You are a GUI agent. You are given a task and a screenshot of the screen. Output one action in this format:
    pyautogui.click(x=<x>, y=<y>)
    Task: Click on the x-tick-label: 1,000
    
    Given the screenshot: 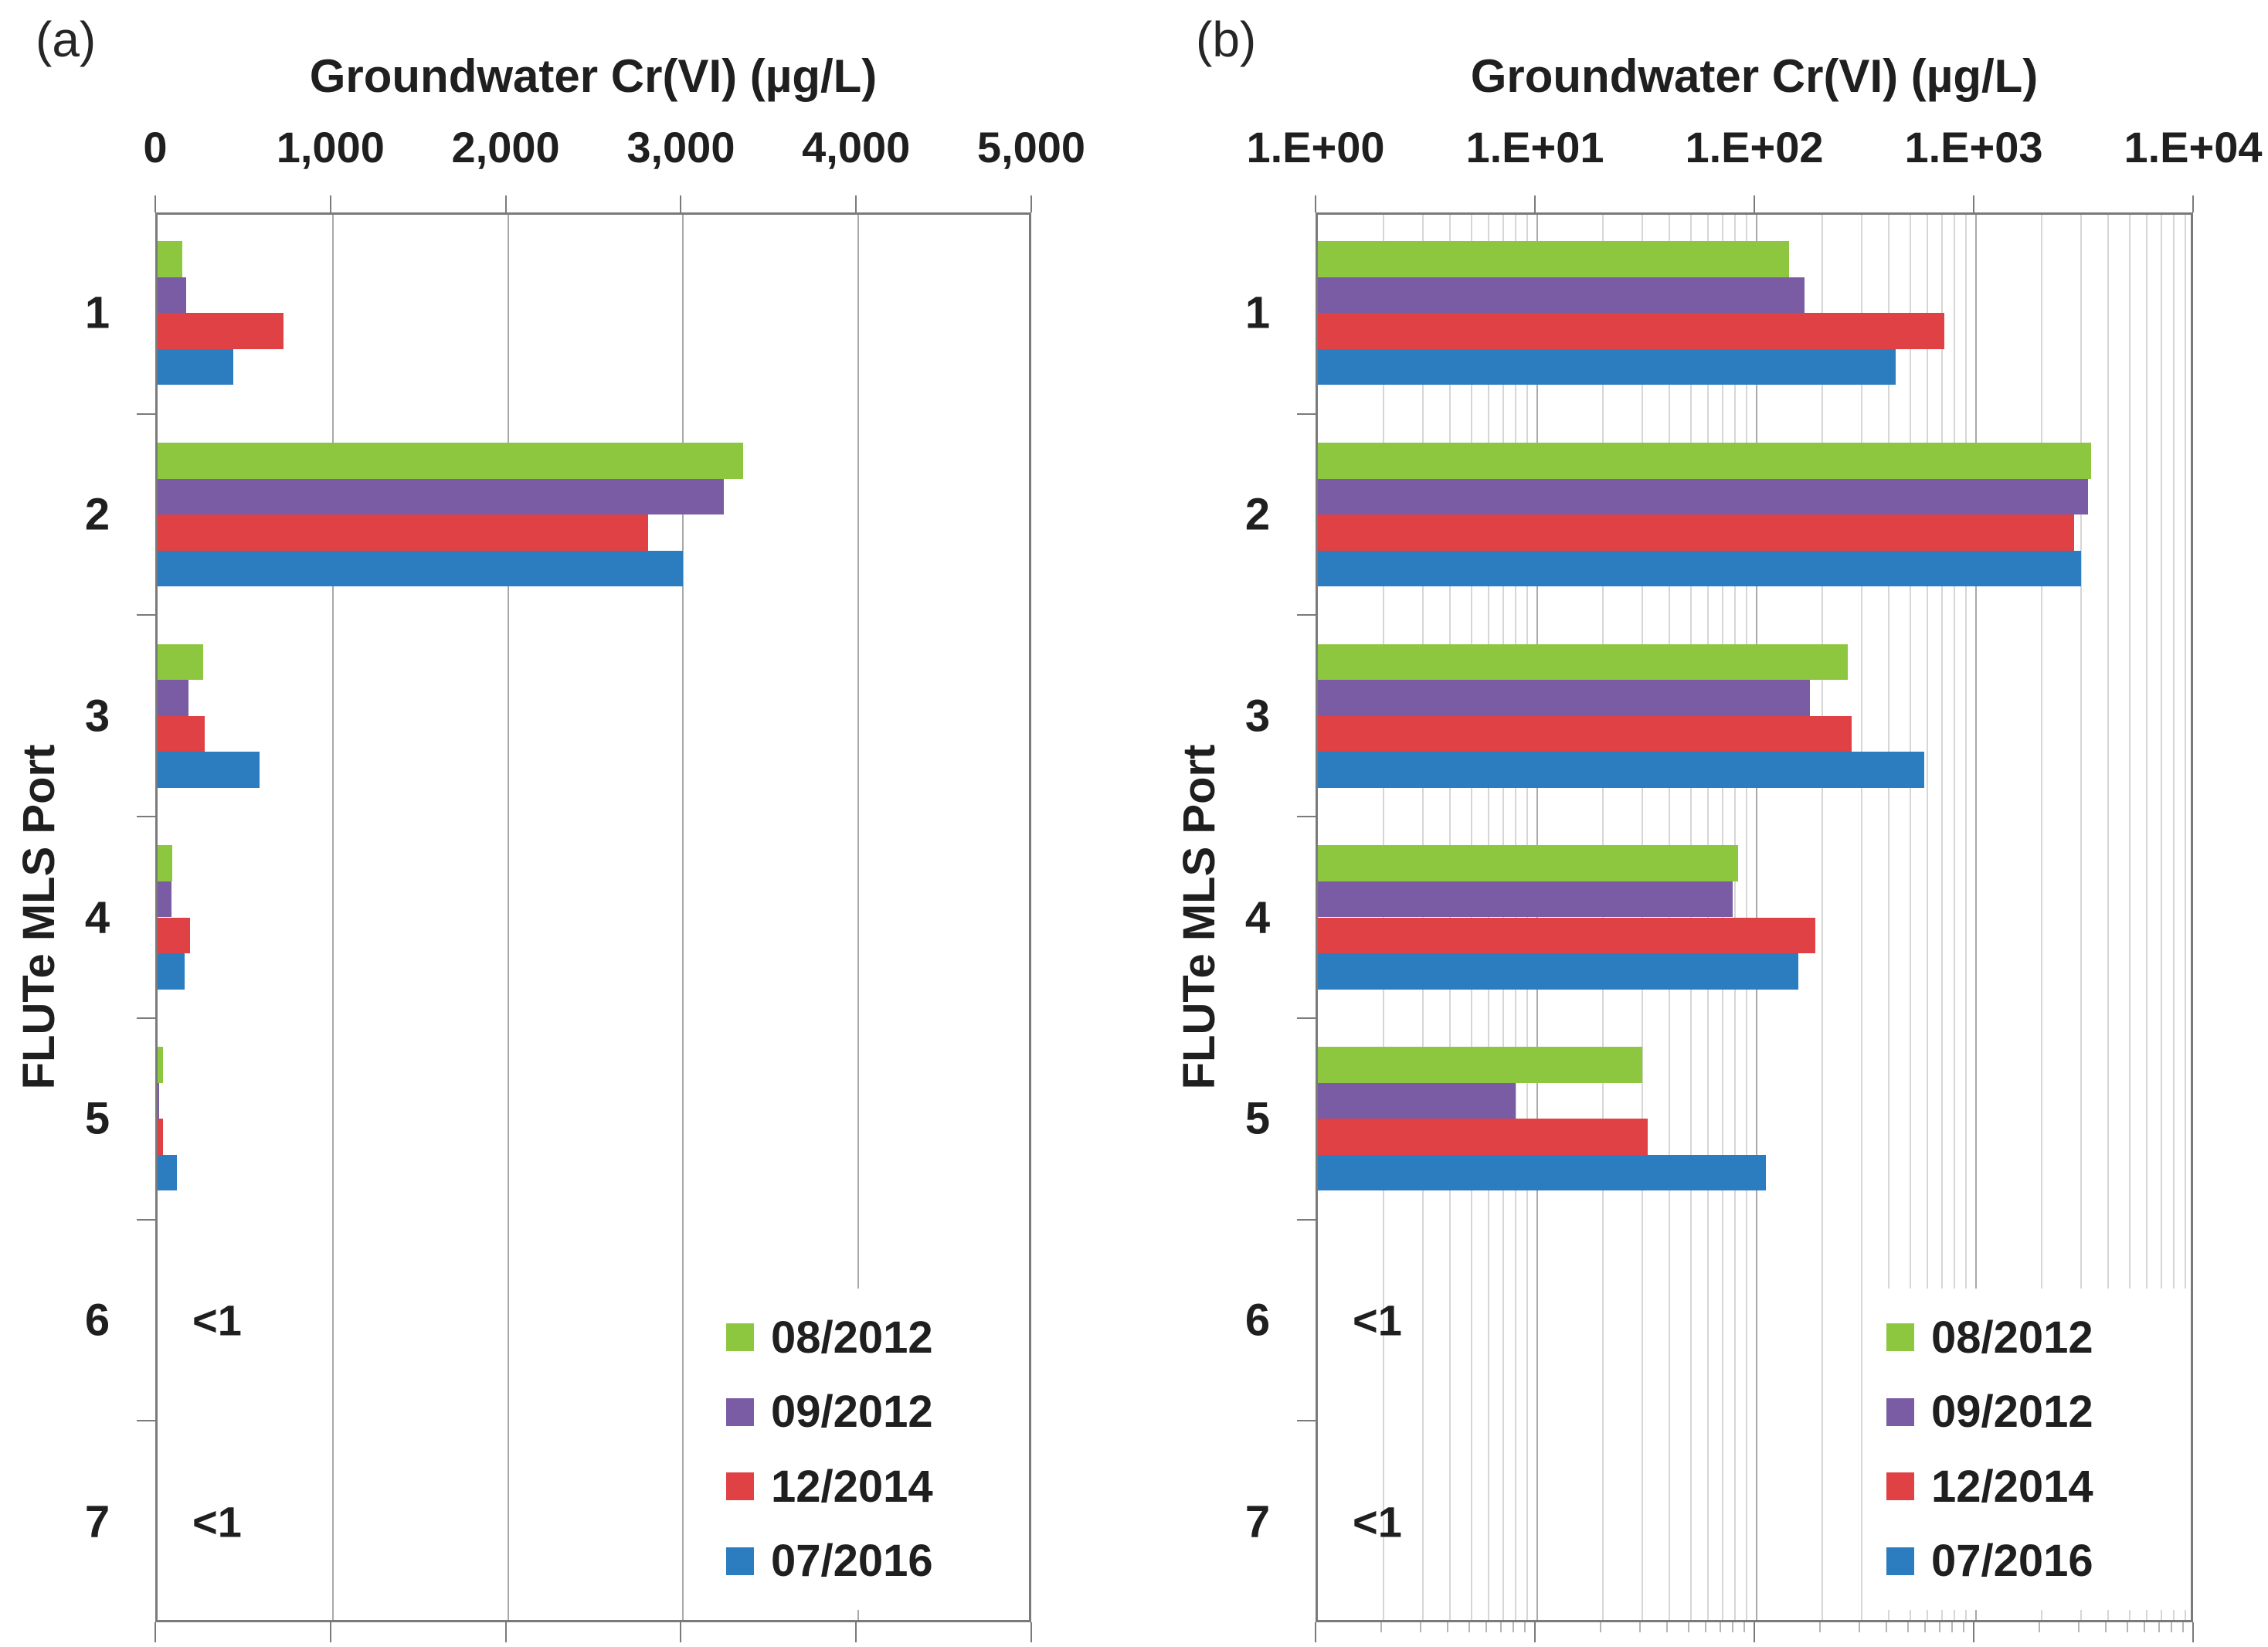 What is the action you would take?
    pyautogui.click(x=331, y=147)
    